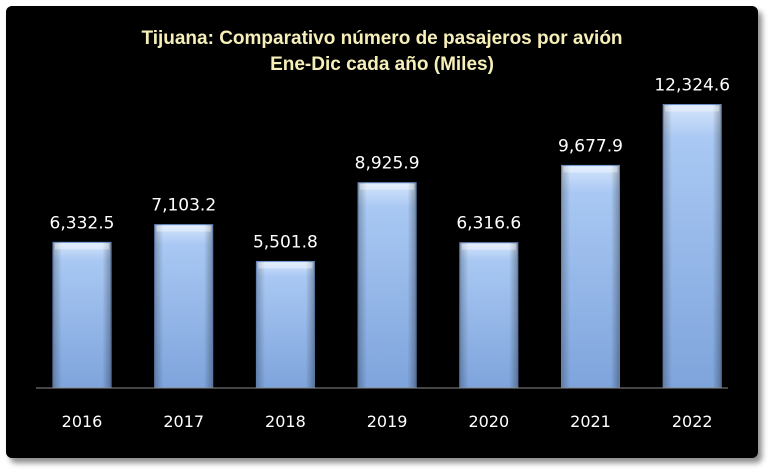 The width and height of the screenshot is (770, 470). I want to click on x-tick-label-2018: 2018, so click(285, 421).